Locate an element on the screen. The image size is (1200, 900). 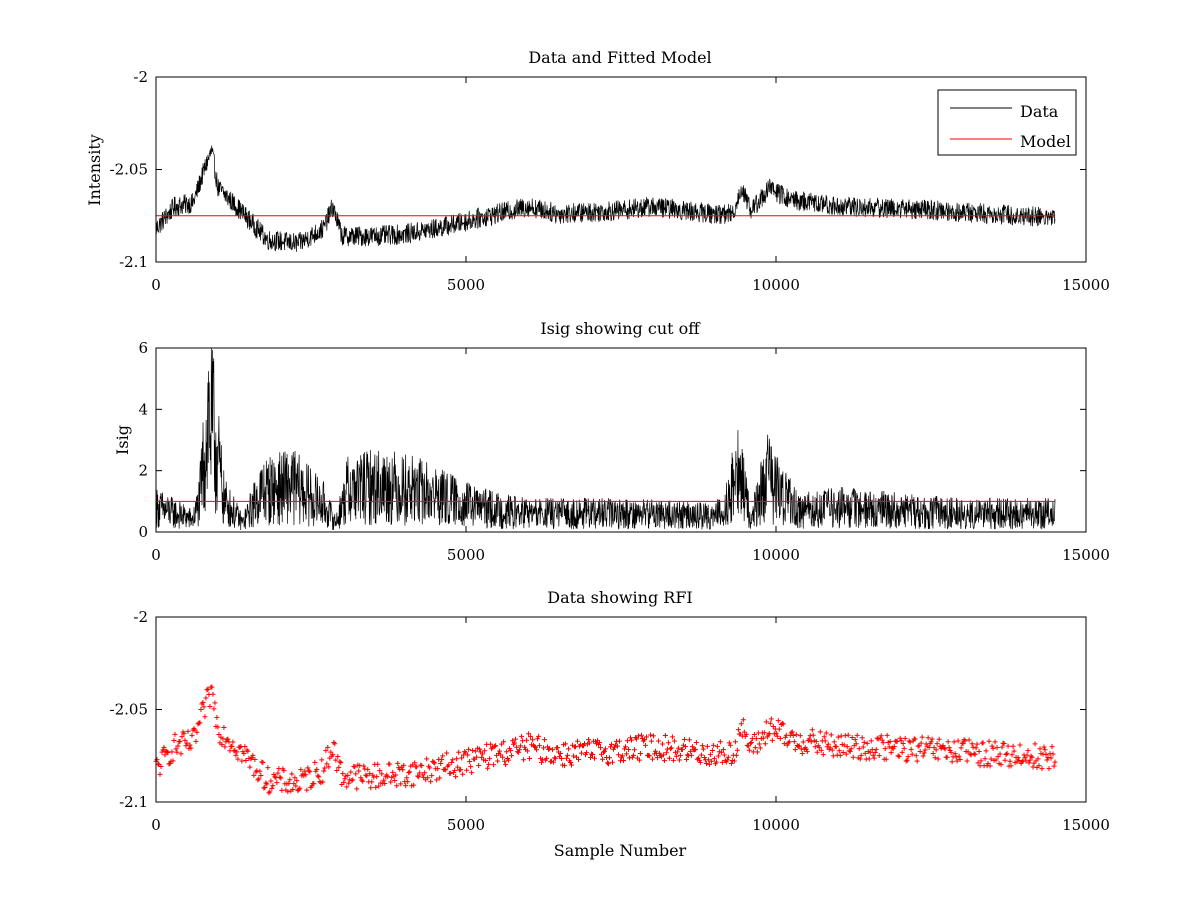
series-markers is located at coordinates (605, 740).